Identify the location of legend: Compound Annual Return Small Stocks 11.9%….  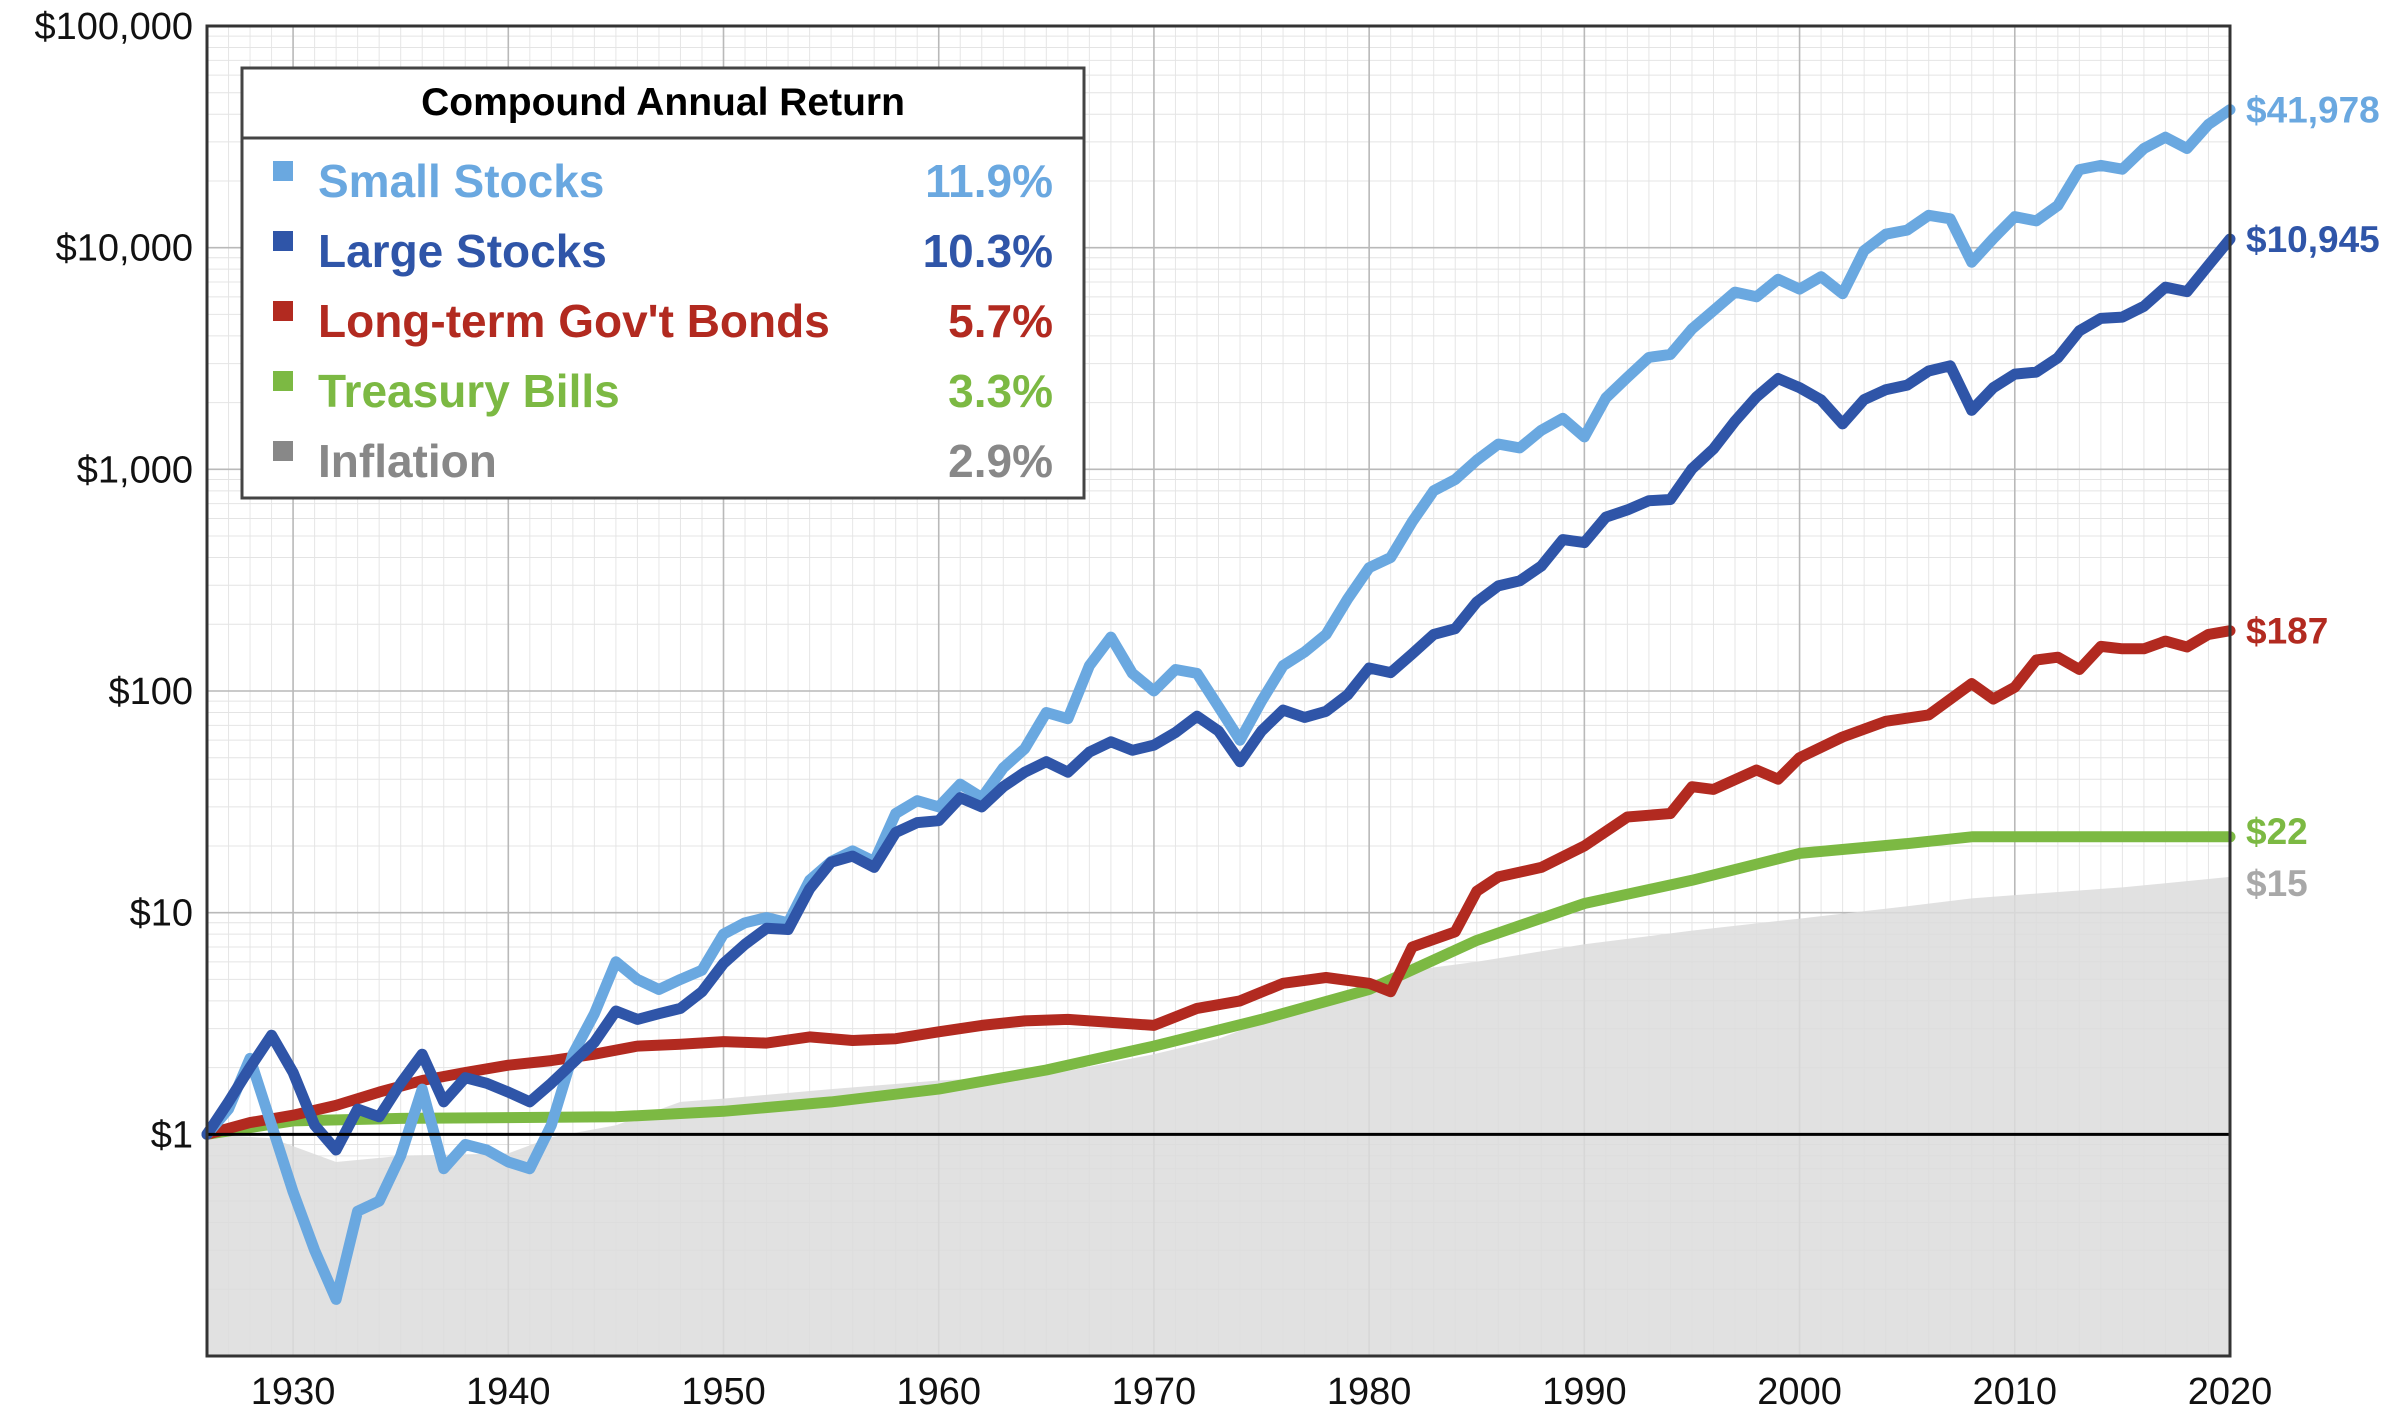
(663, 283).